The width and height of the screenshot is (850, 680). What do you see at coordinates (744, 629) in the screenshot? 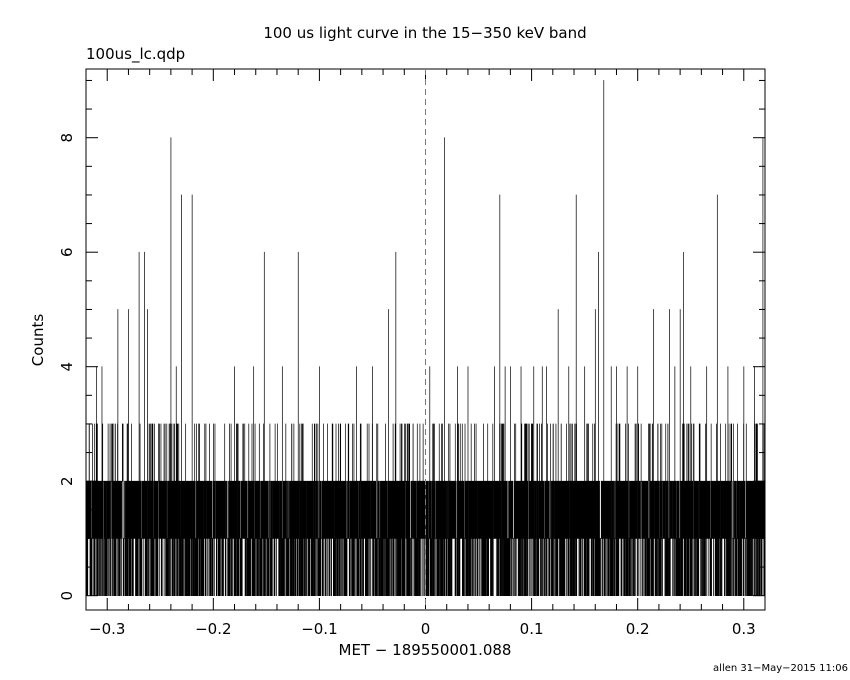
I see `x-tick-label: 0.3` at bounding box center [744, 629].